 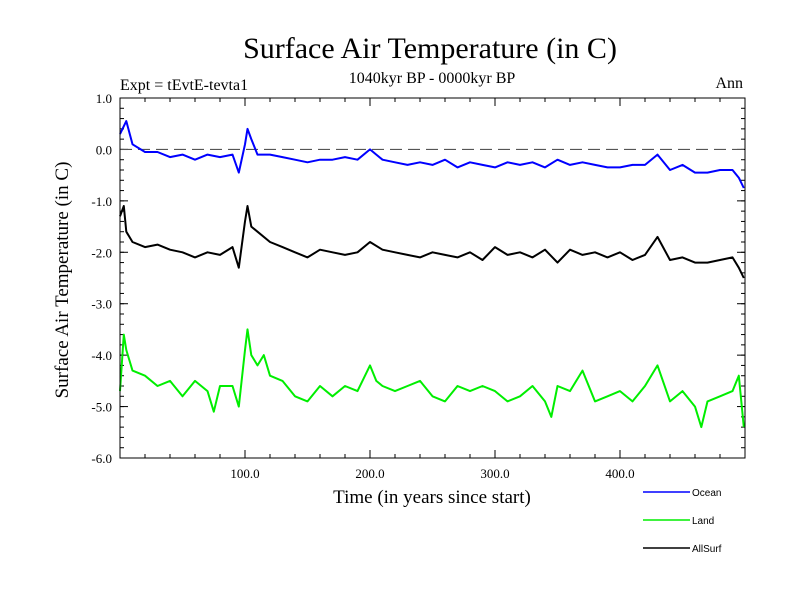 What do you see at coordinates (432, 78) in the screenshot?
I see `chart-subtitle: 1040kyr BP - 0000kyr BP` at bounding box center [432, 78].